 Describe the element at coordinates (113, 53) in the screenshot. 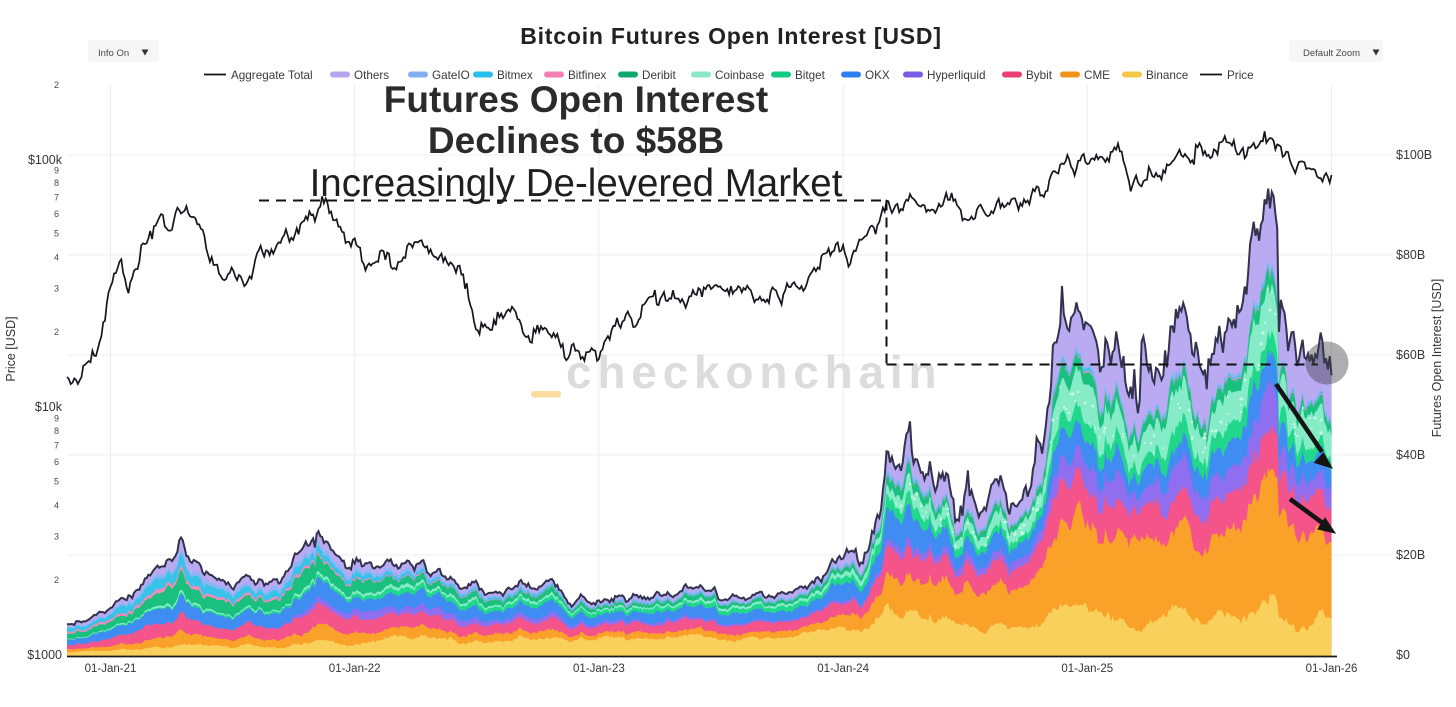

I see `svg-text: Info On` at that location.